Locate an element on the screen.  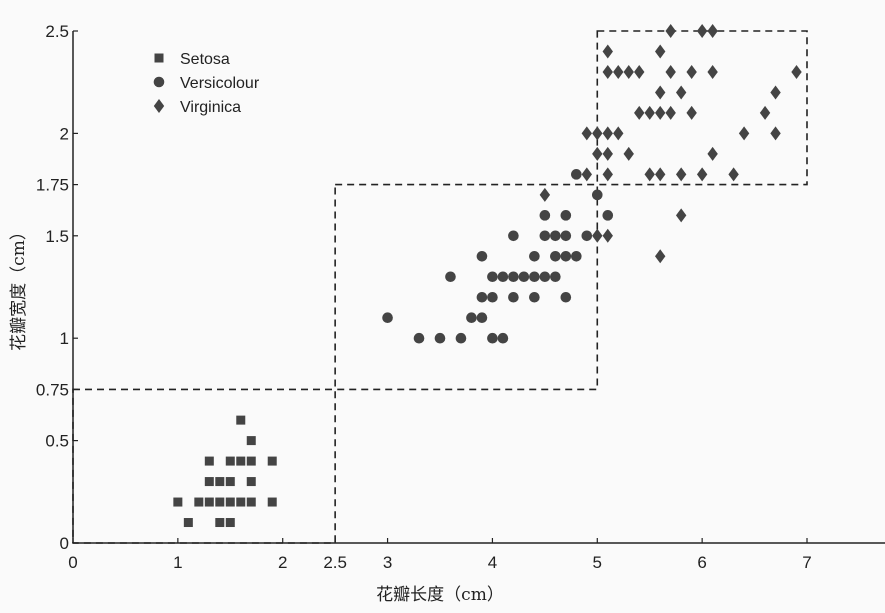
x-tick-label: 5 is located at coordinates (597, 562).